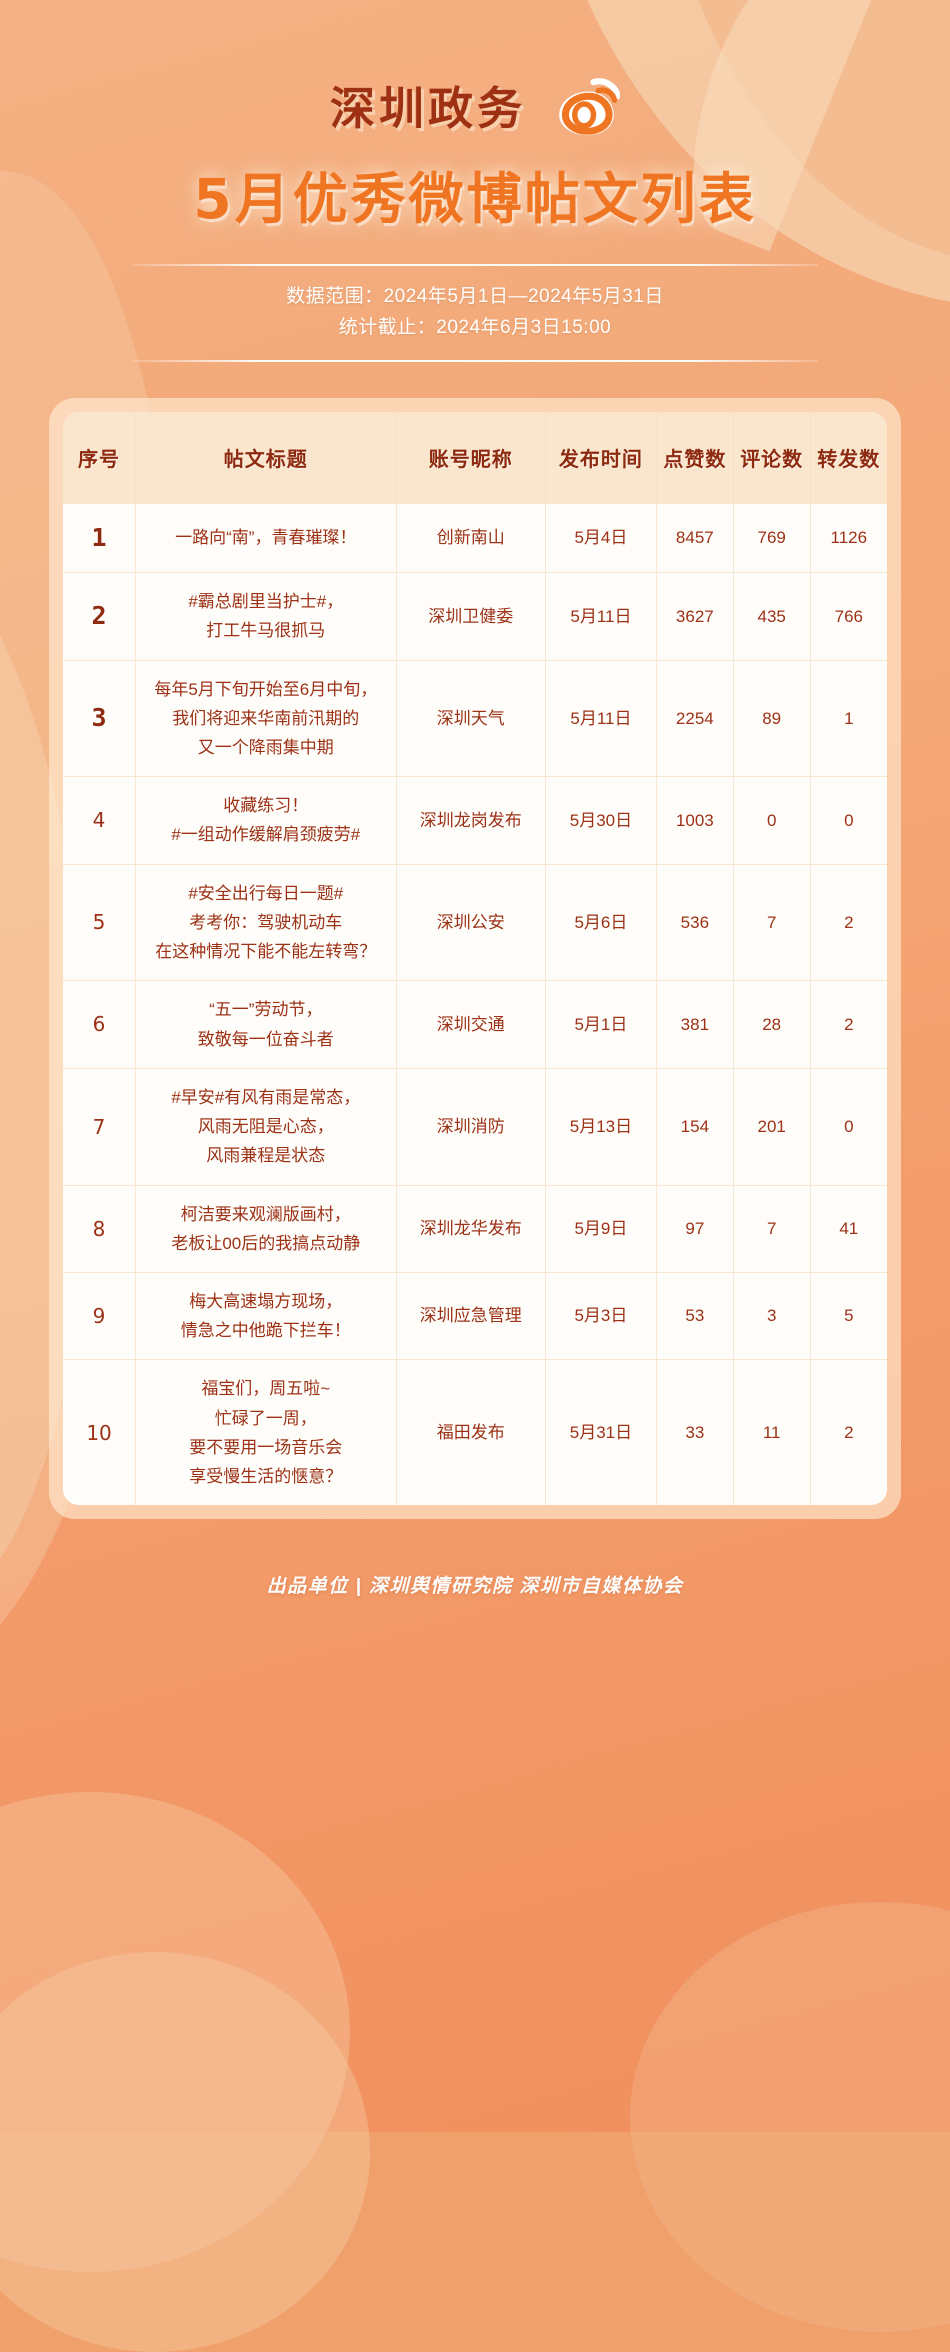 The height and width of the screenshot is (2352, 950). Describe the element at coordinates (471, 457) in the screenshot. I see `column-header-account: 账号昵称` at that location.